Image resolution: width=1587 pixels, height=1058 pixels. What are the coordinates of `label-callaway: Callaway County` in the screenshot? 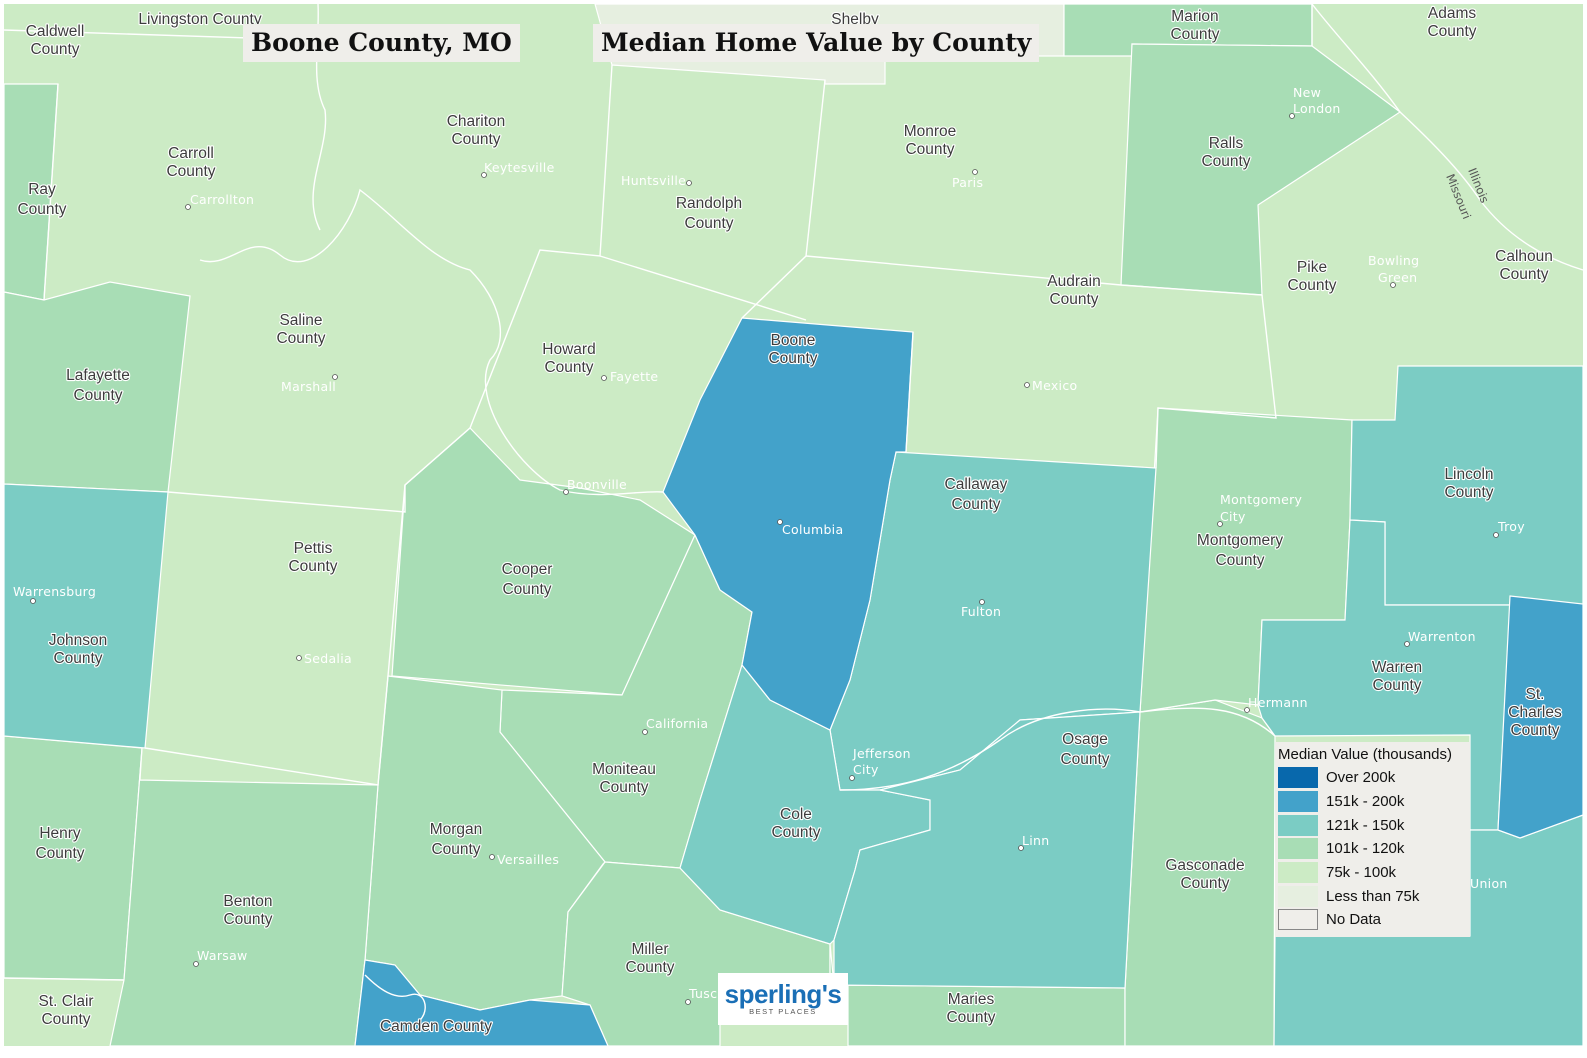 It's located at (976, 494).